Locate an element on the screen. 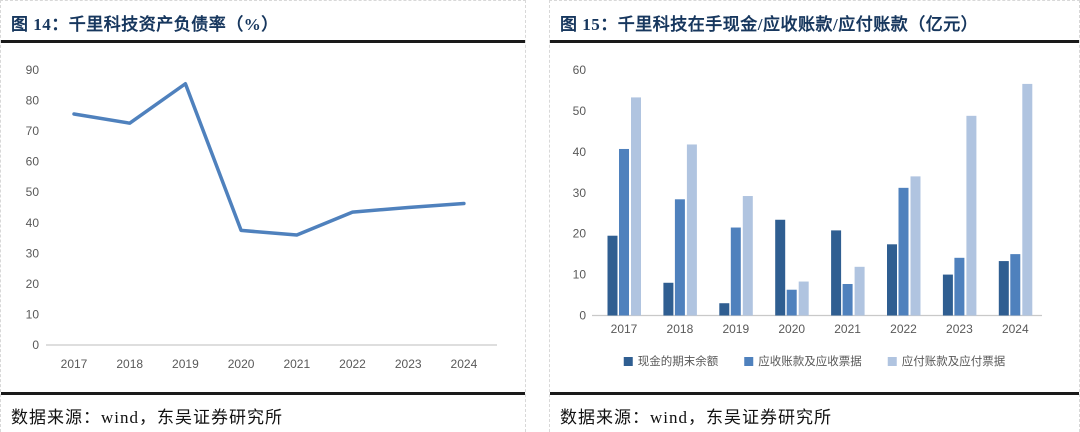  figure-14-title: 图 14：千里科技资产负债率（%） is located at coordinates (145, 24).